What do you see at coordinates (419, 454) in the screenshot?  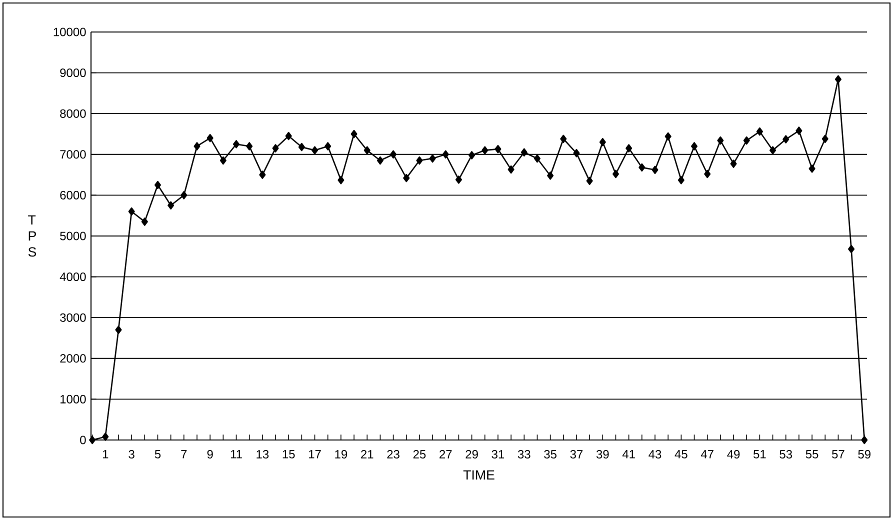 I see `x-tick-label: 25` at bounding box center [419, 454].